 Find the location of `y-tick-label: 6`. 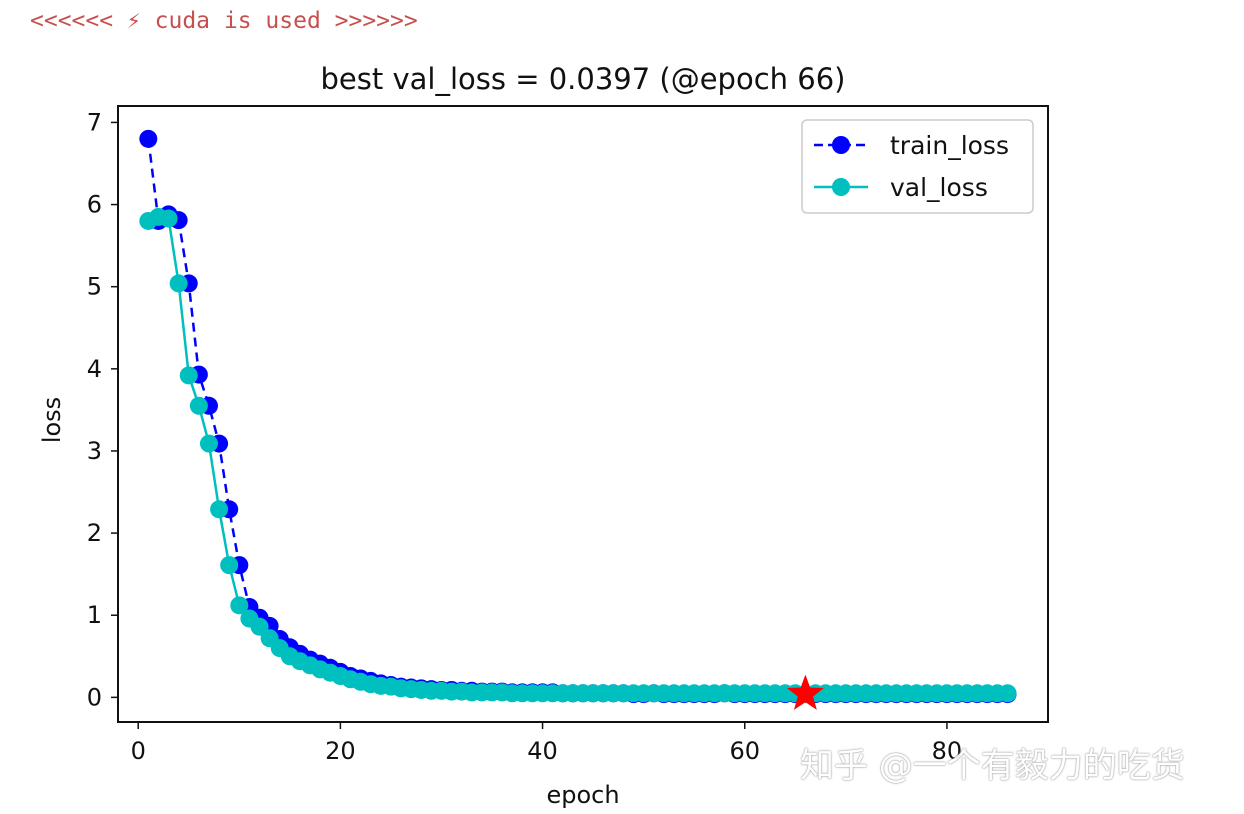

y-tick-label: 6 is located at coordinates (94, 205).